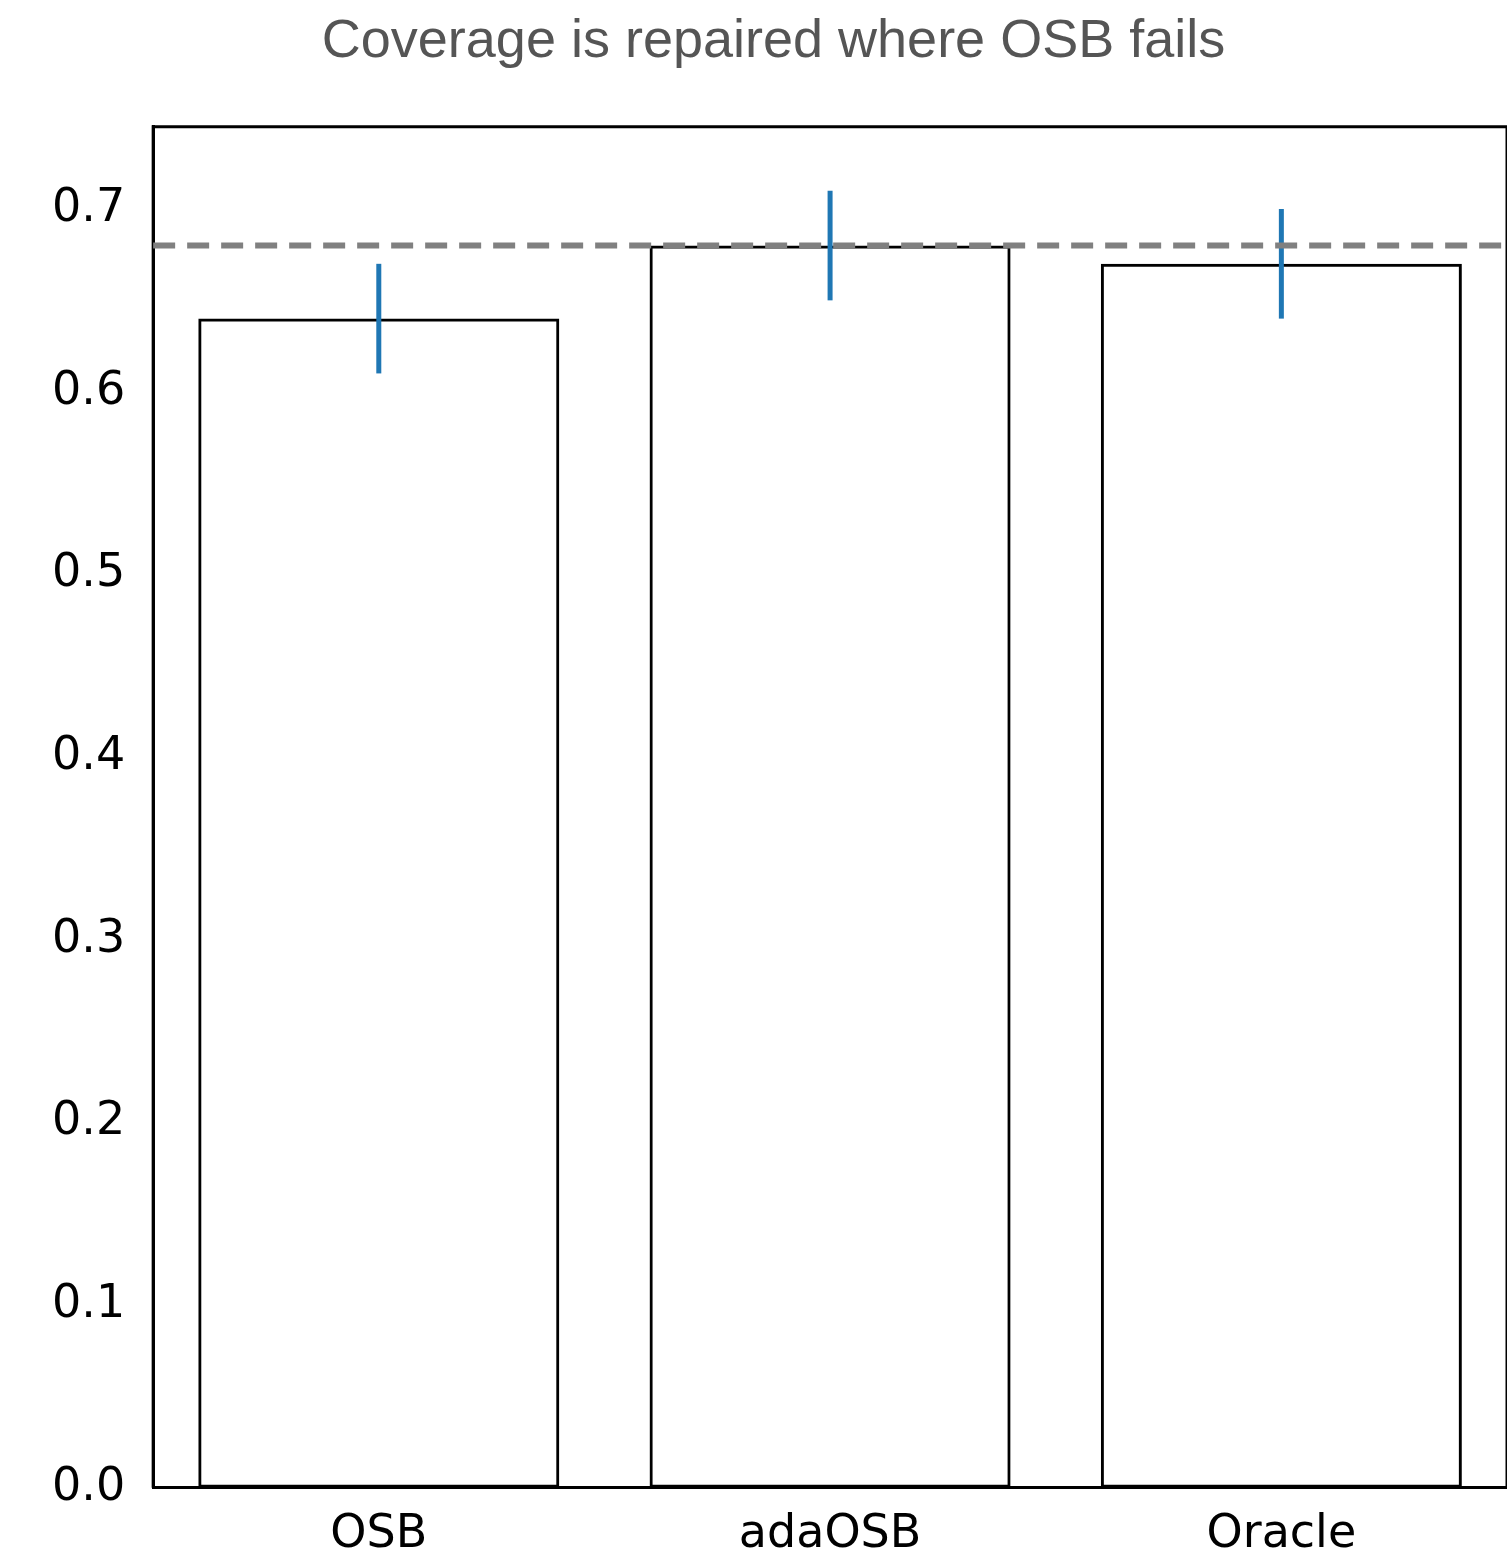 Image resolution: width=1507 pixels, height=1567 pixels. I want to click on y-tick-label: 0.5, so click(89, 570).